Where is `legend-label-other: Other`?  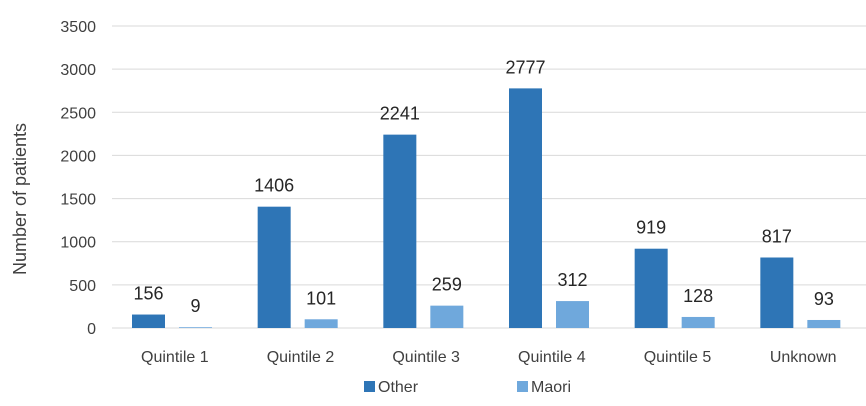 legend-label-other: Other is located at coordinates (398, 387).